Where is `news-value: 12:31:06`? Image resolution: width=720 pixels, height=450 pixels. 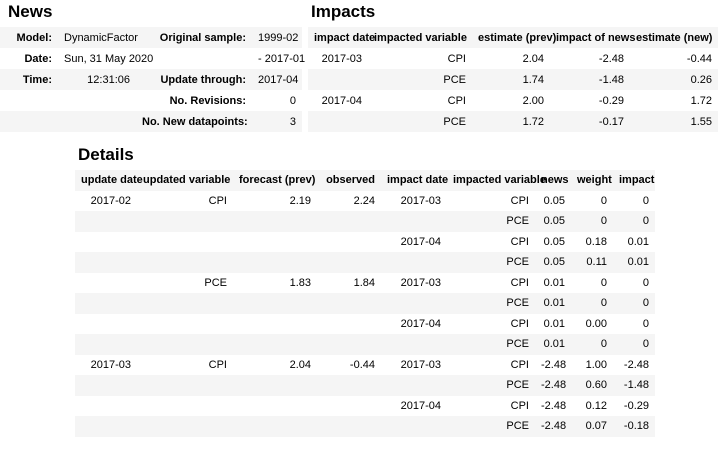 news-value: 12:31:06 is located at coordinates (108, 79).